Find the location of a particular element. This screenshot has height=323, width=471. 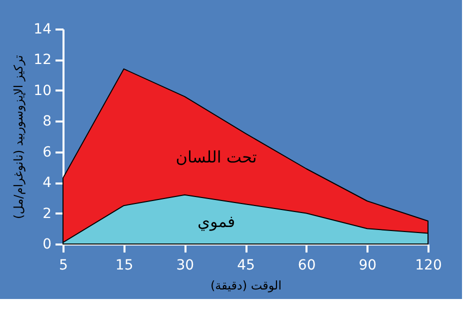

y-tick-label: 4 is located at coordinates (47, 183).